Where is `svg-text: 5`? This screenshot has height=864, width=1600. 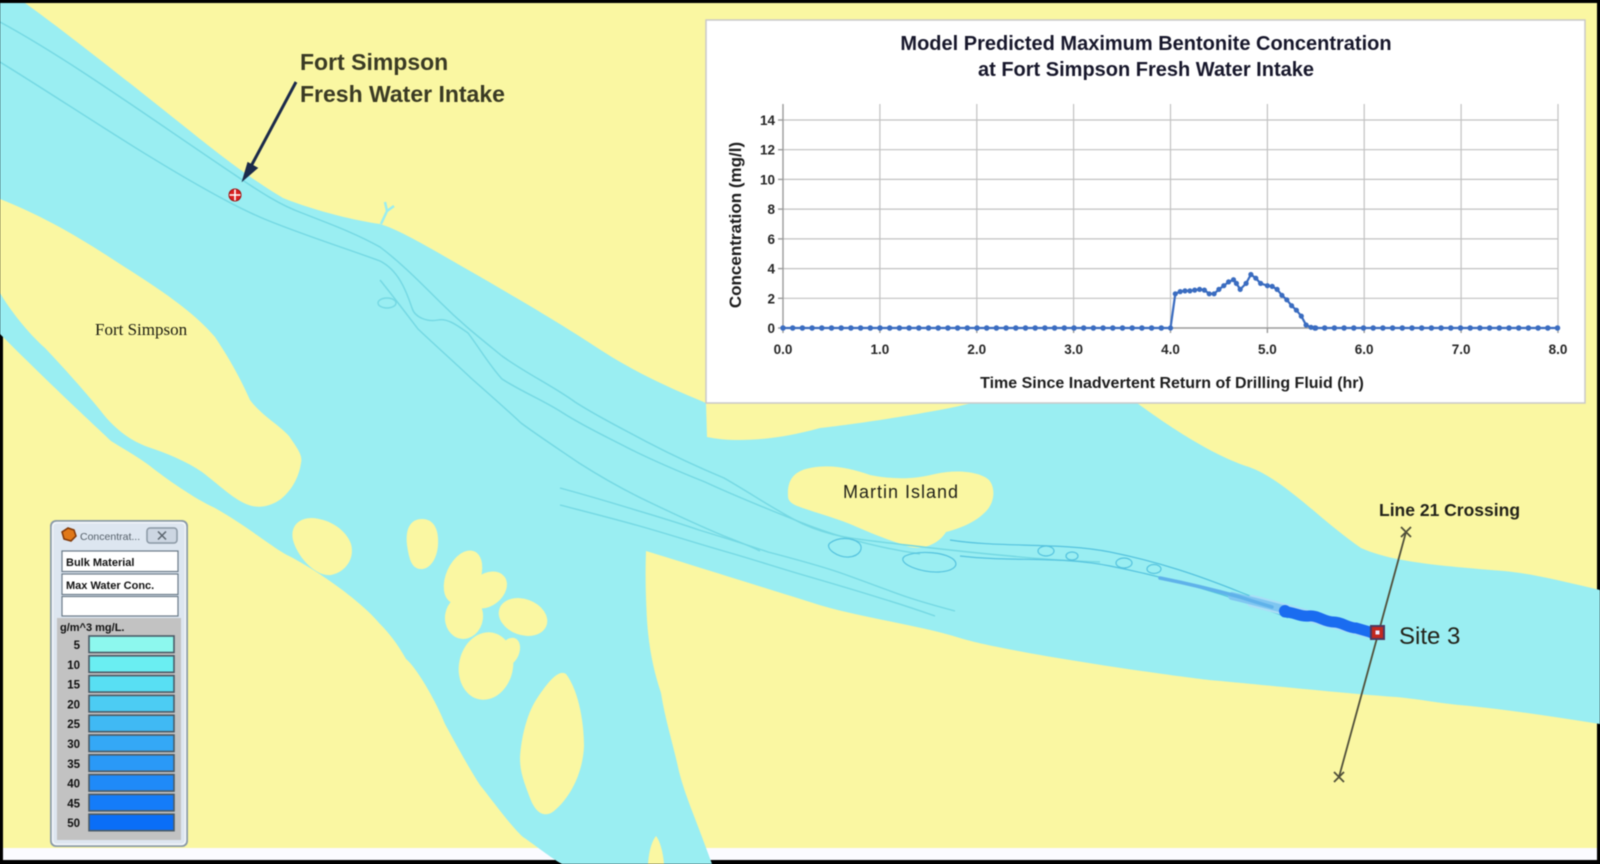 svg-text: 5 is located at coordinates (77, 646).